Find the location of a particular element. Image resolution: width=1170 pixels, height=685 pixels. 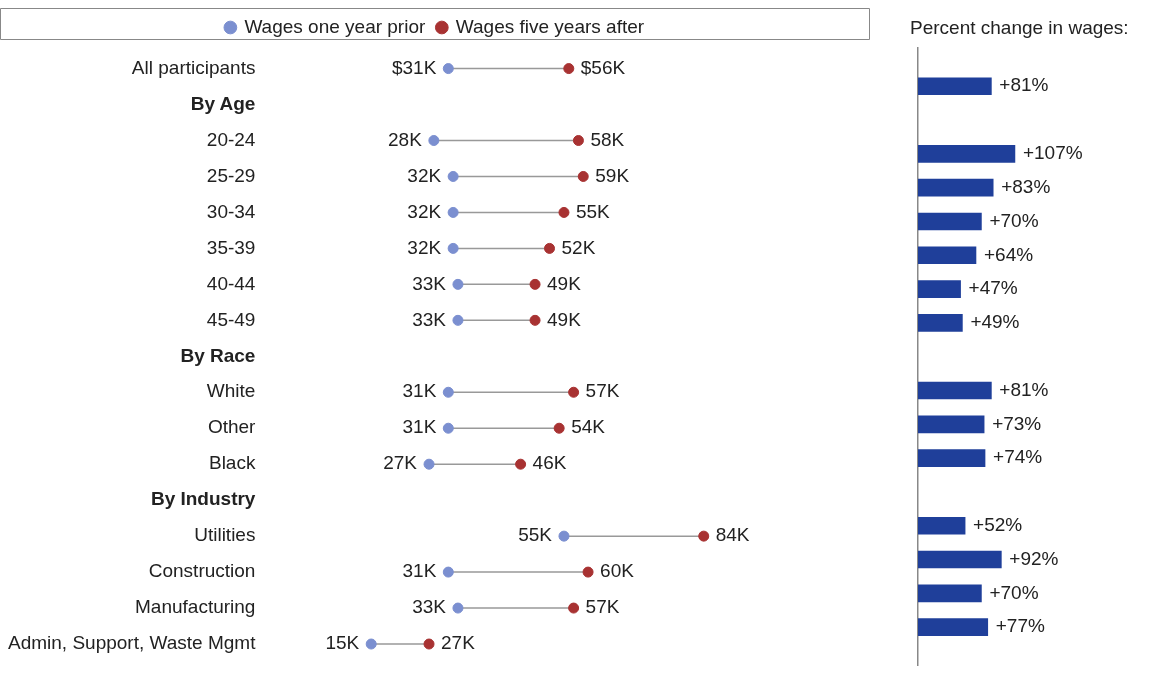

data-label: +77% is located at coordinates (1020, 626).